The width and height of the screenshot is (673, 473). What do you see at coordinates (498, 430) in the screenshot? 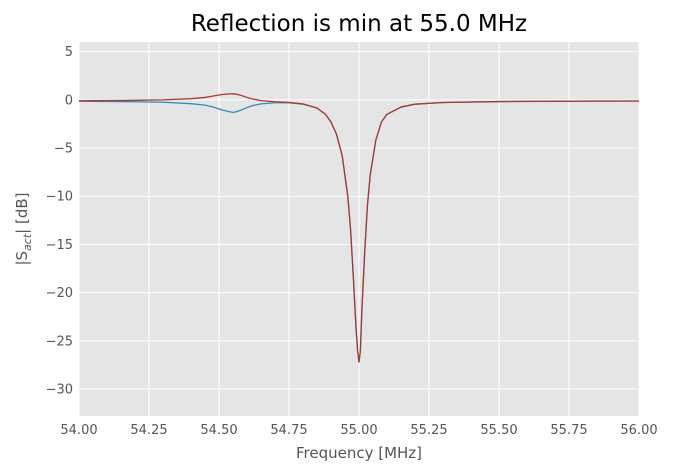
I see `x-tick-label: 55.50` at bounding box center [498, 430].